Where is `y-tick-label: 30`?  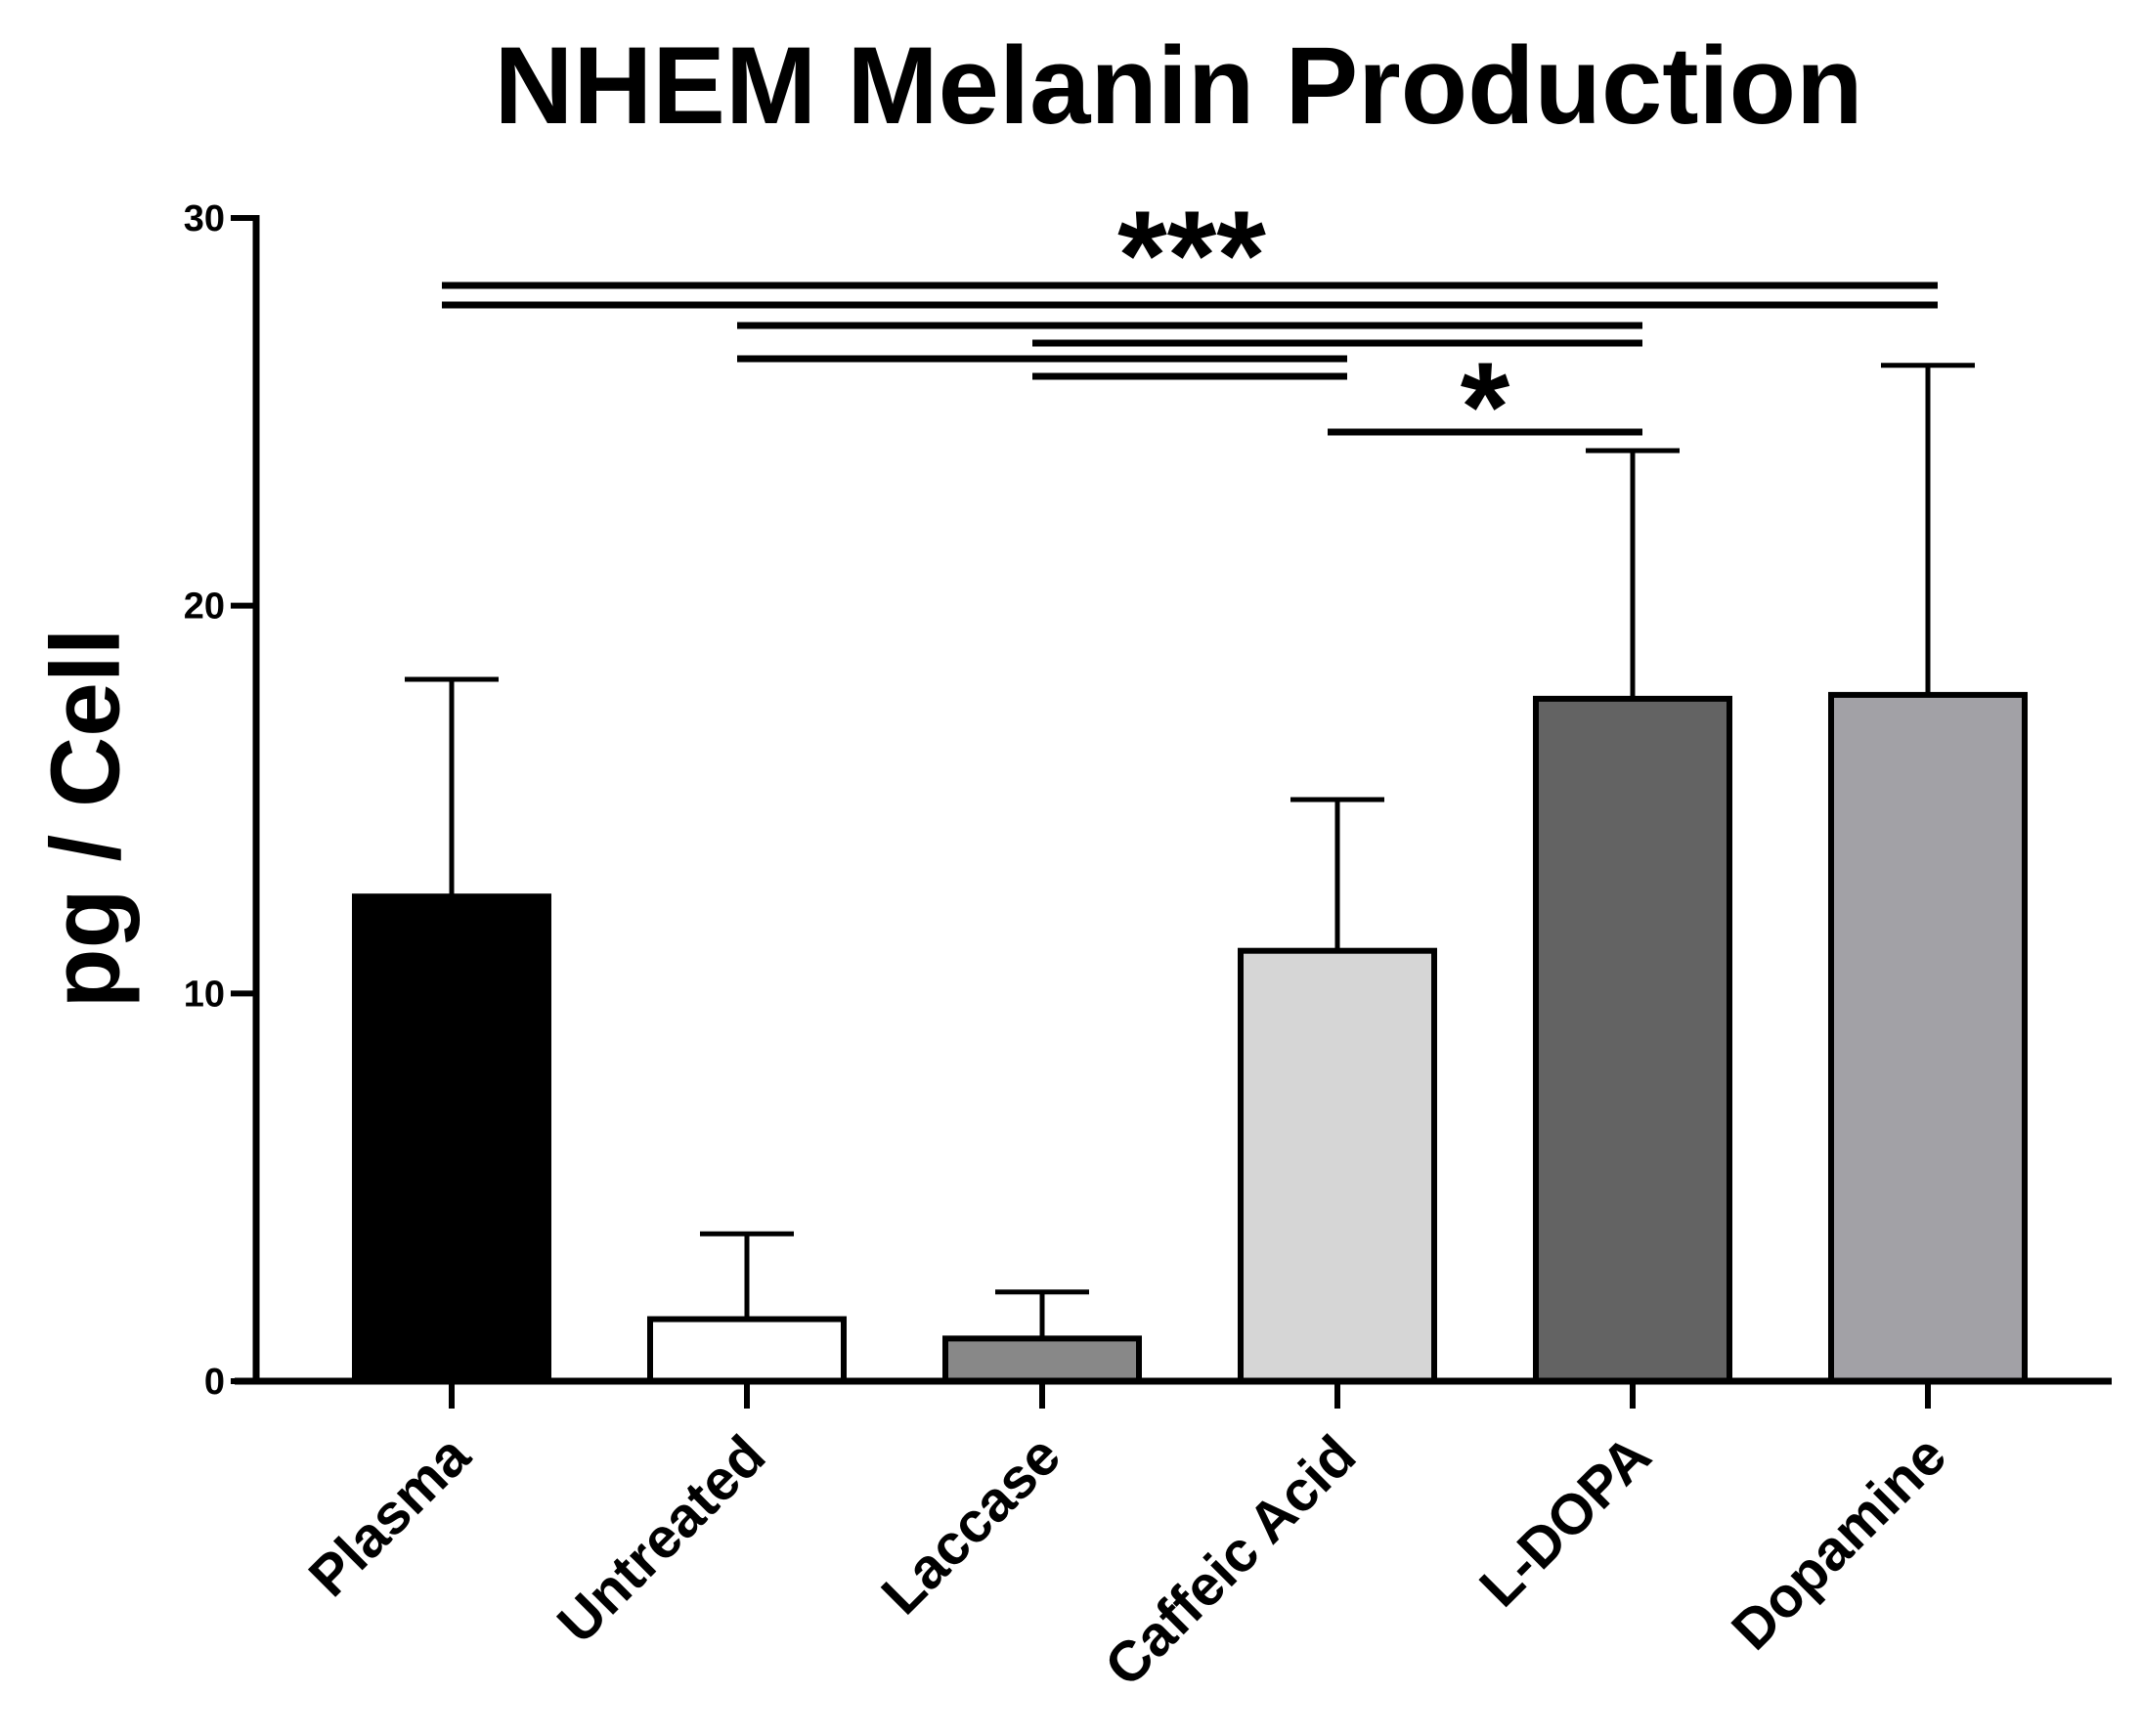 y-tick-label: 30 is located at coordinates (204, 219).